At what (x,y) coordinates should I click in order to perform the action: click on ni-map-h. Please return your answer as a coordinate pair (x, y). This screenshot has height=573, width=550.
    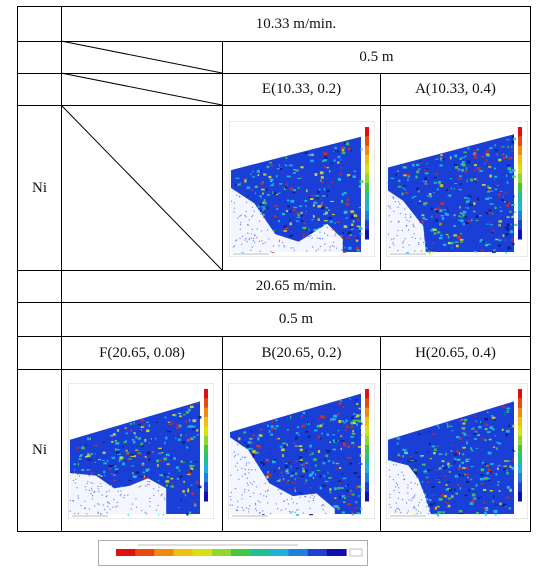
    Looking at the image, I should click on (457, 451).